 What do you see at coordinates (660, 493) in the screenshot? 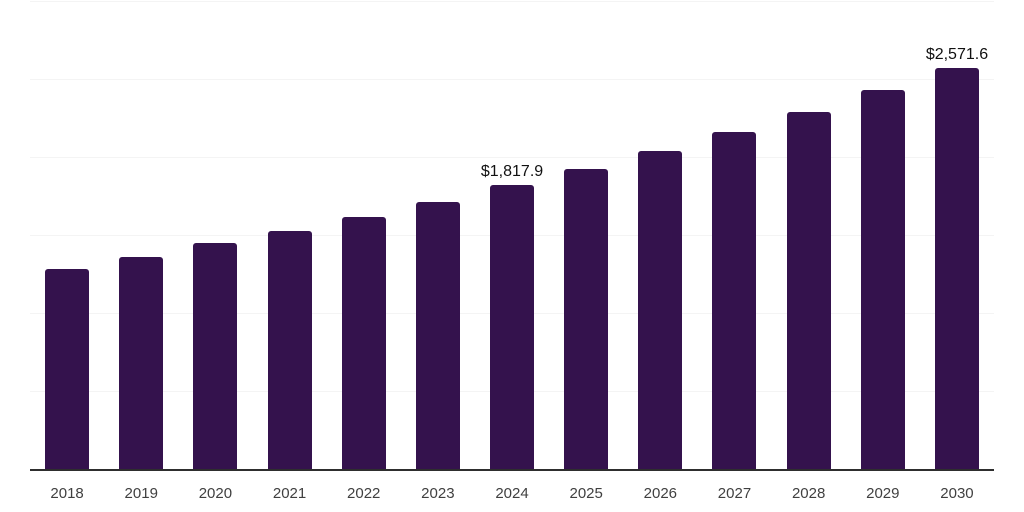
I see `x-tick-2026: 2026` at bounding box center [660, 493].